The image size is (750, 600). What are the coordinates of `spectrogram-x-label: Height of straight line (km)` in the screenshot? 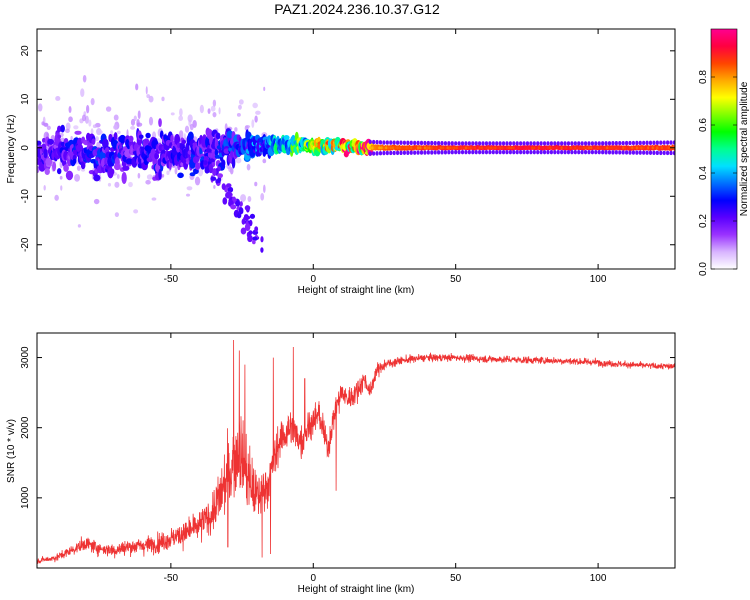 It's located at (356, 290).